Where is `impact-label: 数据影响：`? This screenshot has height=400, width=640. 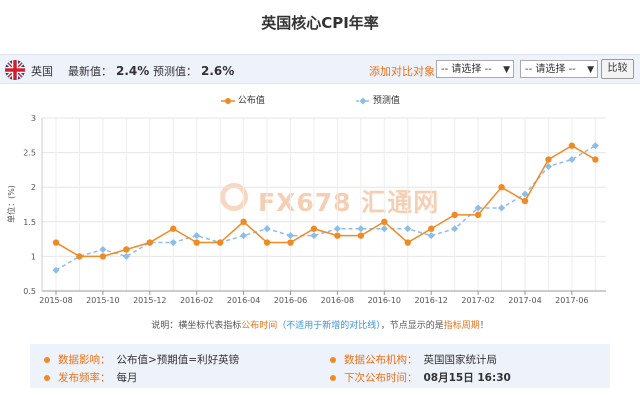
impact-label: 数据影响： is located at coordinates (84, 360).